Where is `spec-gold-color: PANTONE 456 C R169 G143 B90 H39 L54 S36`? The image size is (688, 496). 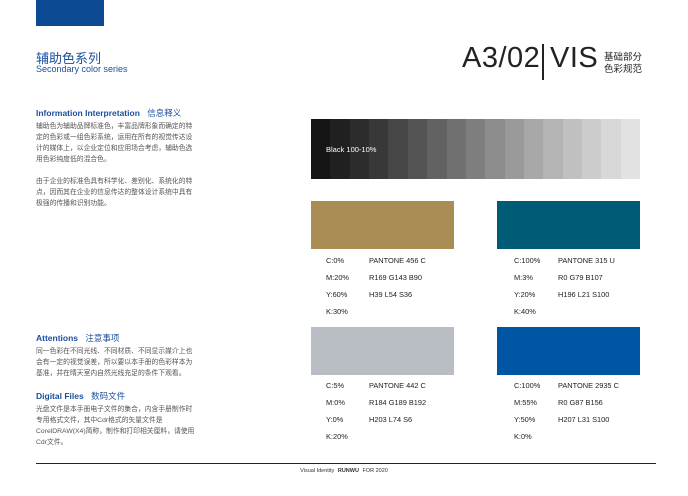 spec-gold-color: PANTONE 456 C R169 G143 B90 H39 L54 S36 is located at coordinates (397, 277).